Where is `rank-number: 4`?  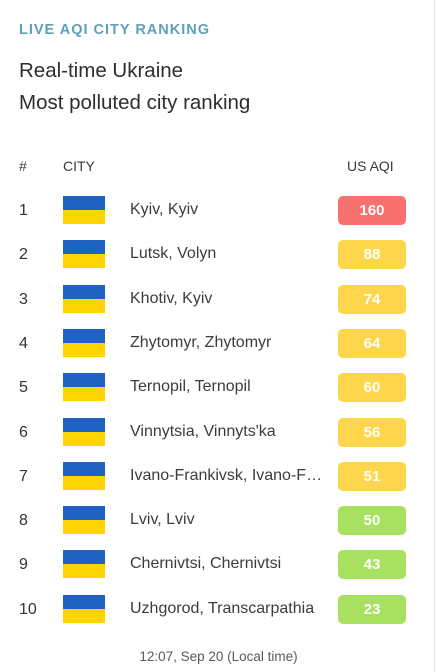 rank-number: 4 is located at coordinates (23, 343).